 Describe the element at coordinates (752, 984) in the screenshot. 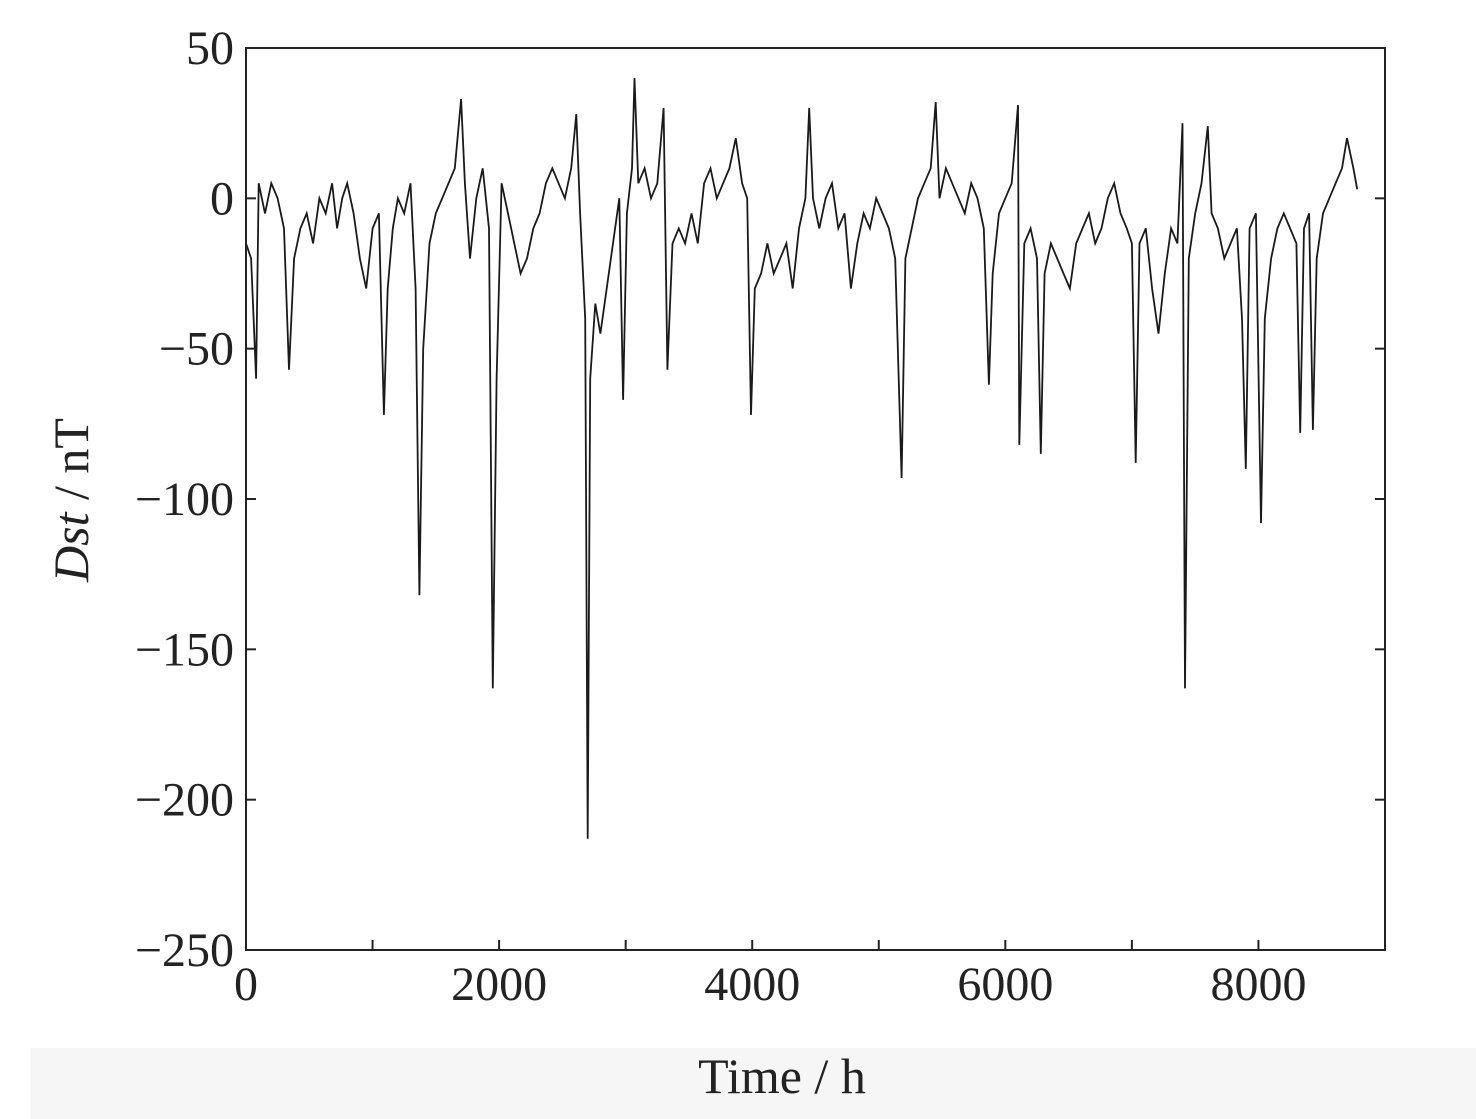

I see `x-tick-label: 4000` at that location.